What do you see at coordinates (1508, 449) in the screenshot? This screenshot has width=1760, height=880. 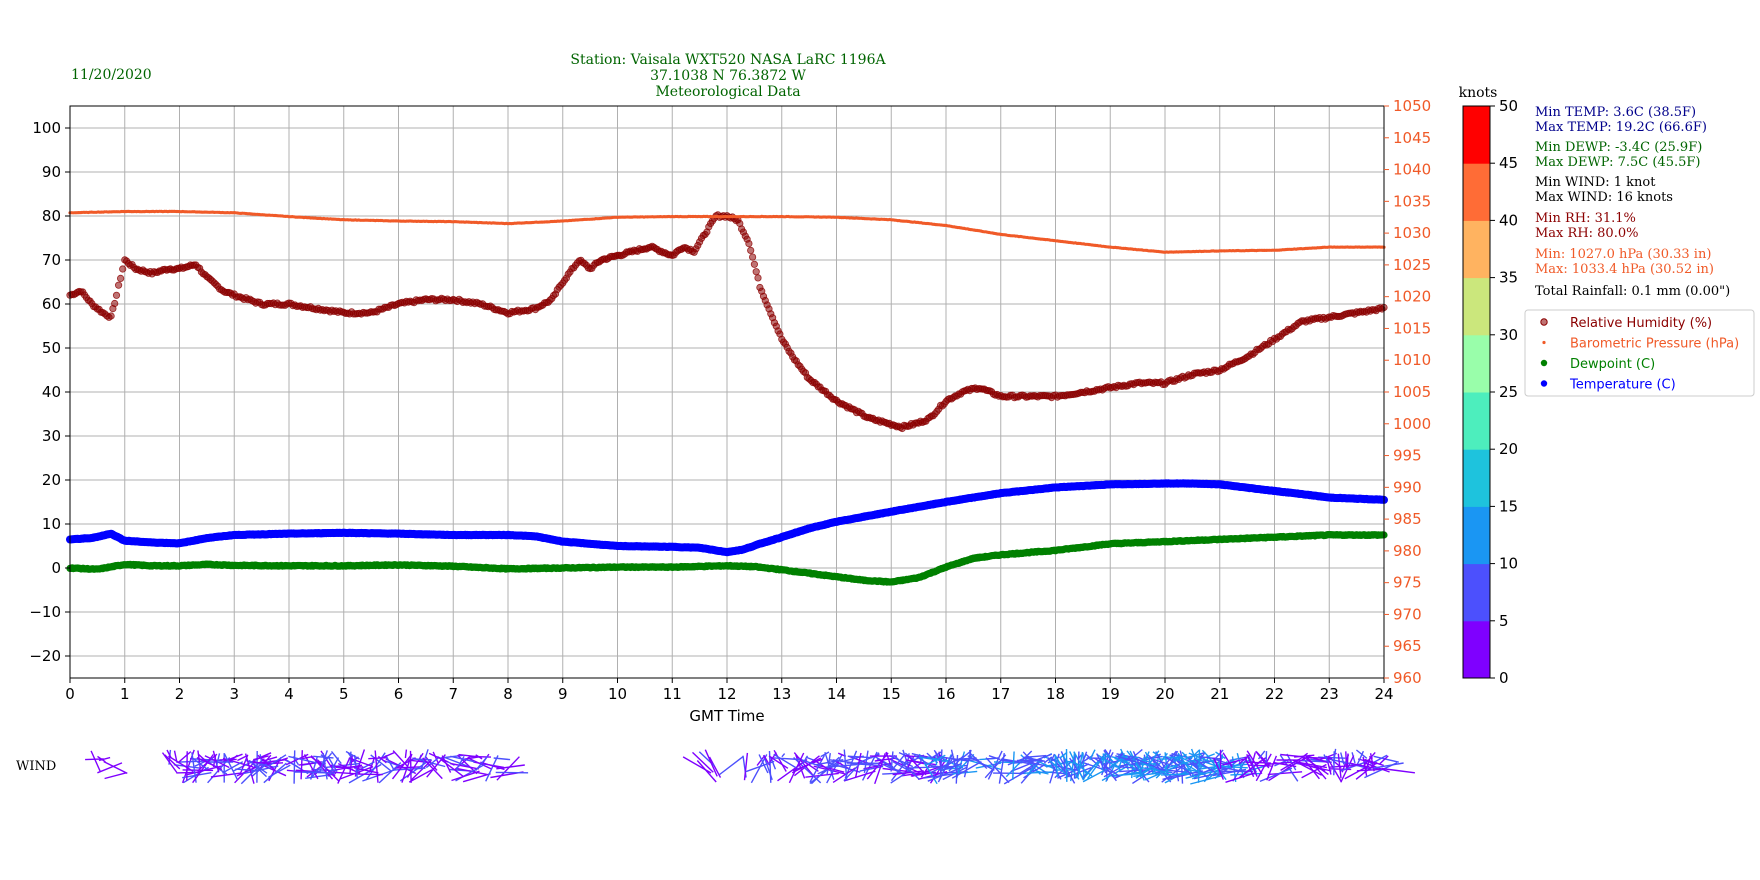 I see `colorbar-tick-label: 20` at bounding box center [1508, 449].